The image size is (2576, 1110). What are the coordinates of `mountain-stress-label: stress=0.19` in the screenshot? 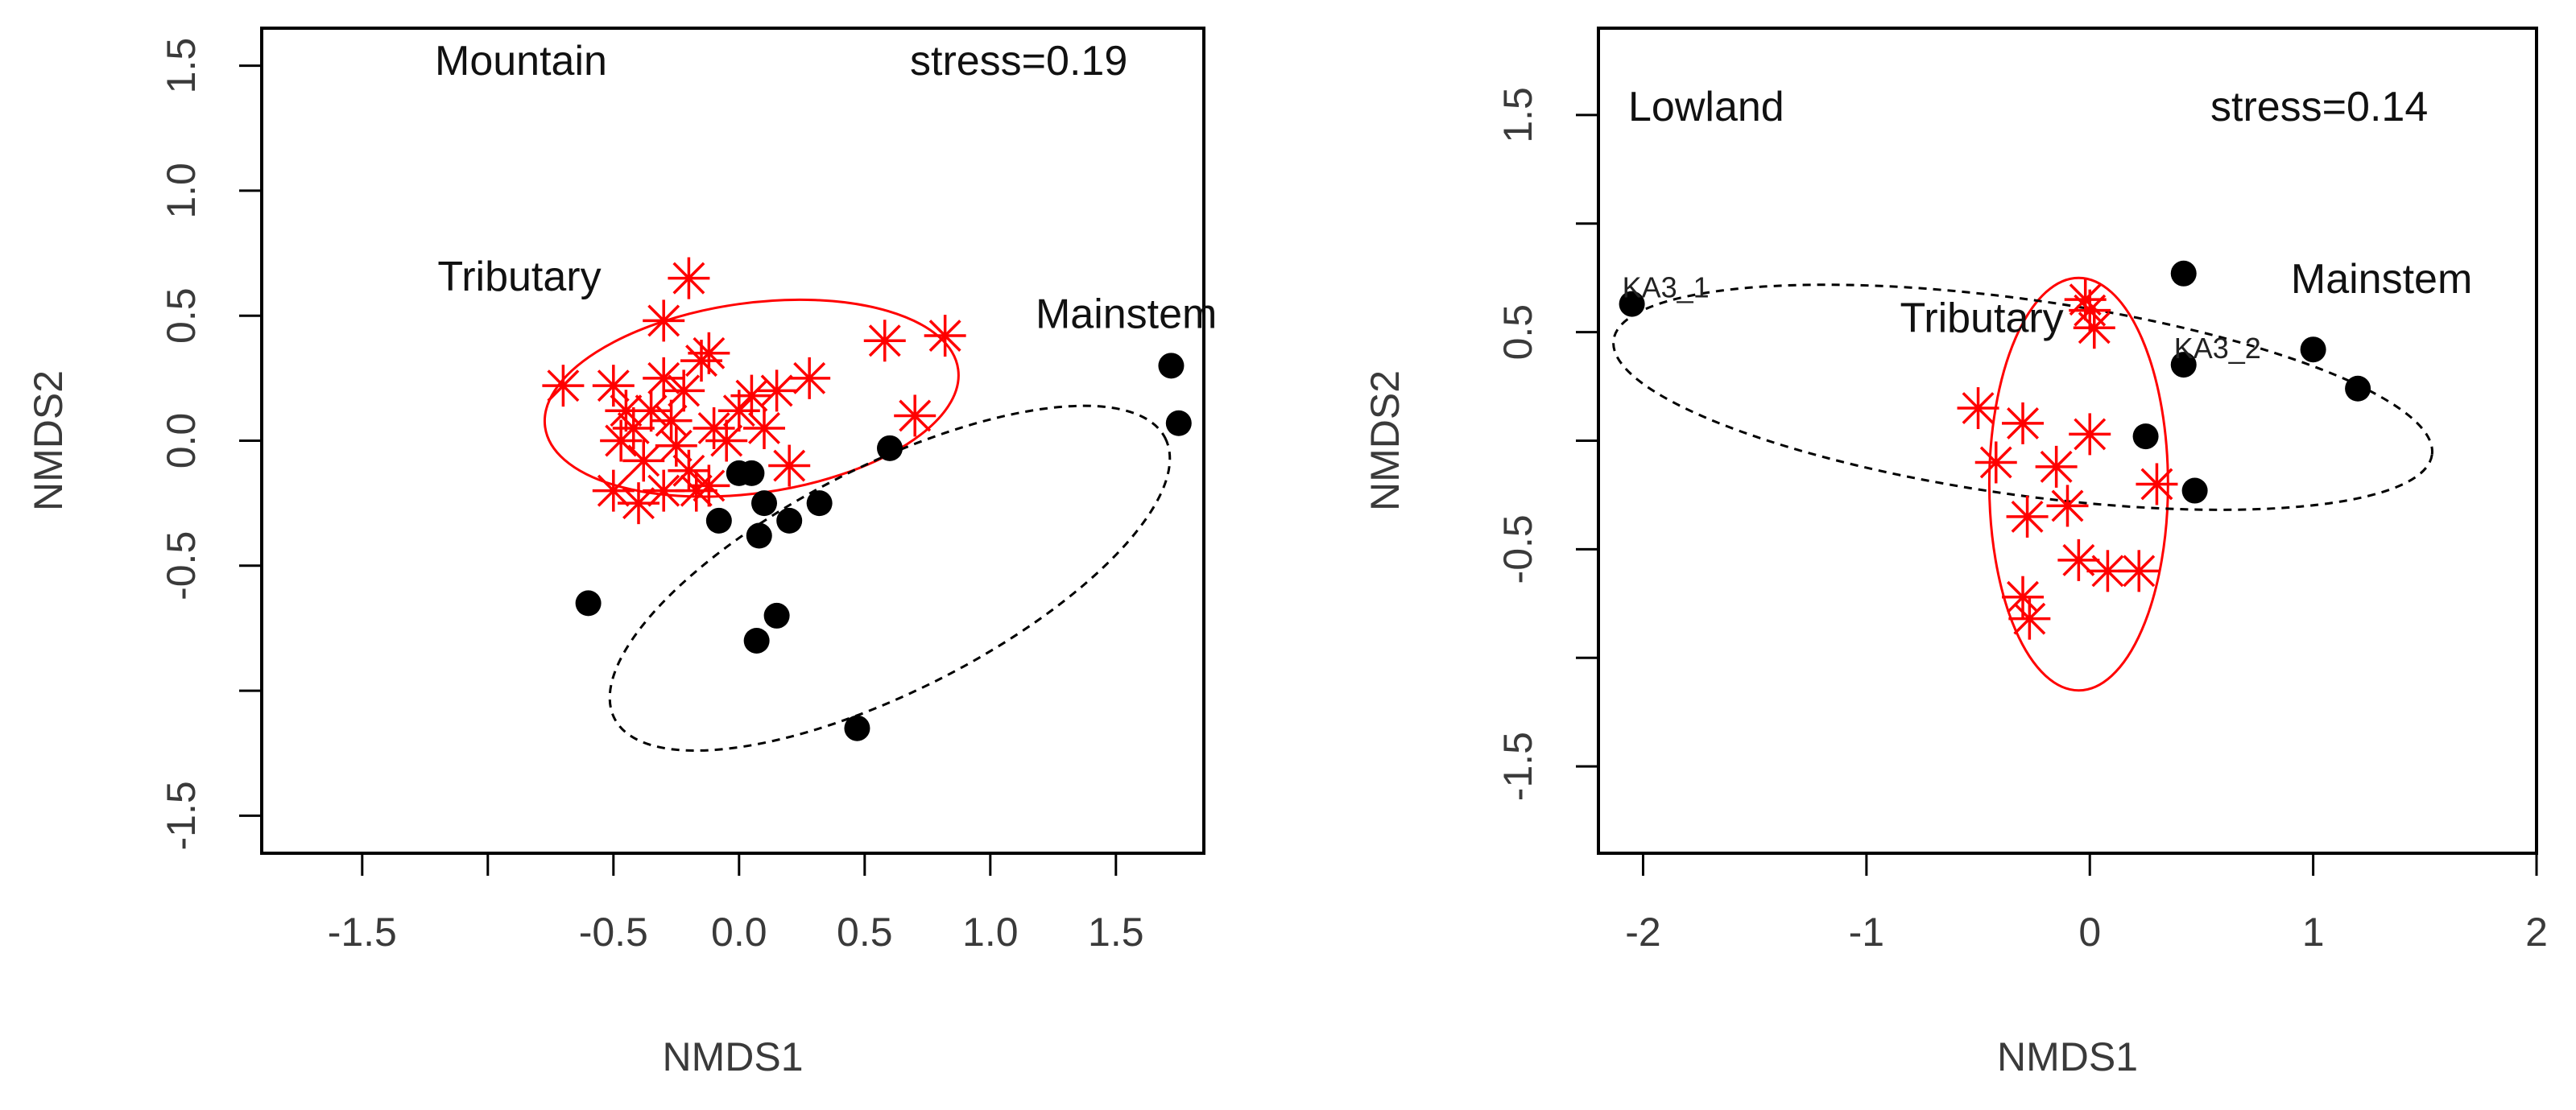 It's located at (1019, 61).